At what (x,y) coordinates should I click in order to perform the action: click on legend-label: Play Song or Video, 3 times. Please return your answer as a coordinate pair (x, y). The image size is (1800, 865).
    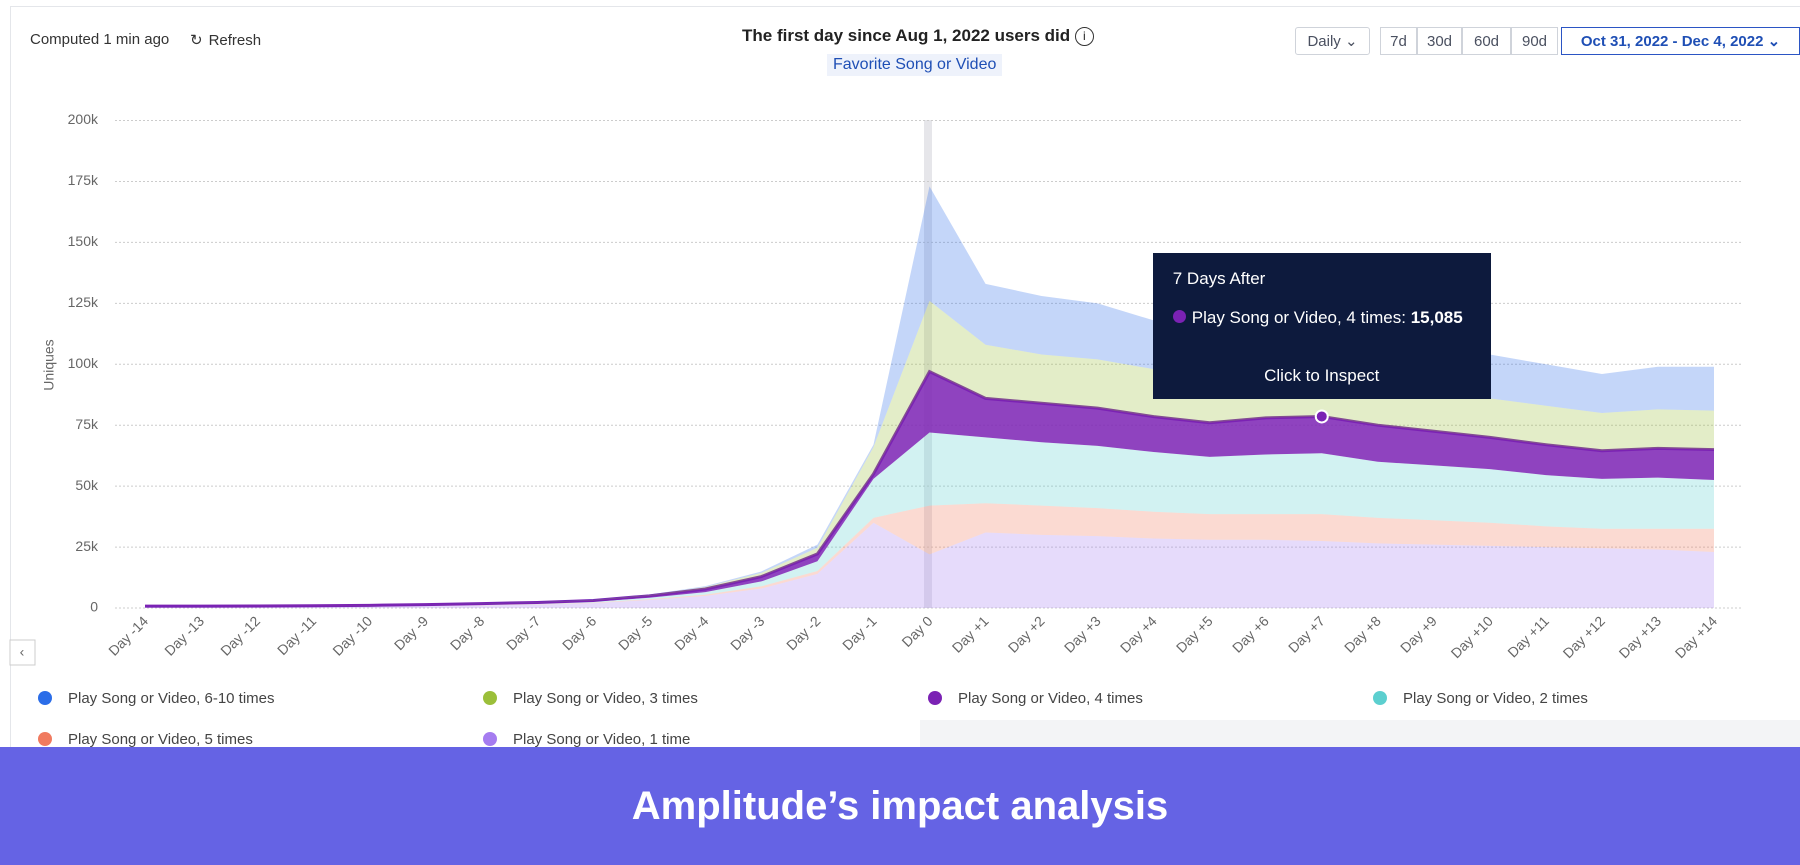
    Looking at the image, I should click on (605, 698).